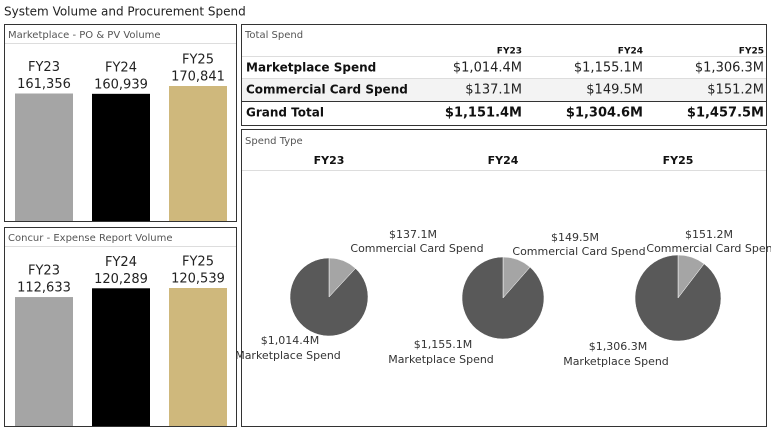 The image size is (771, 433). Describe the element at coordinates (725, 113) in the screenshot. I see `table-cell: $1,457.5M` at that location.